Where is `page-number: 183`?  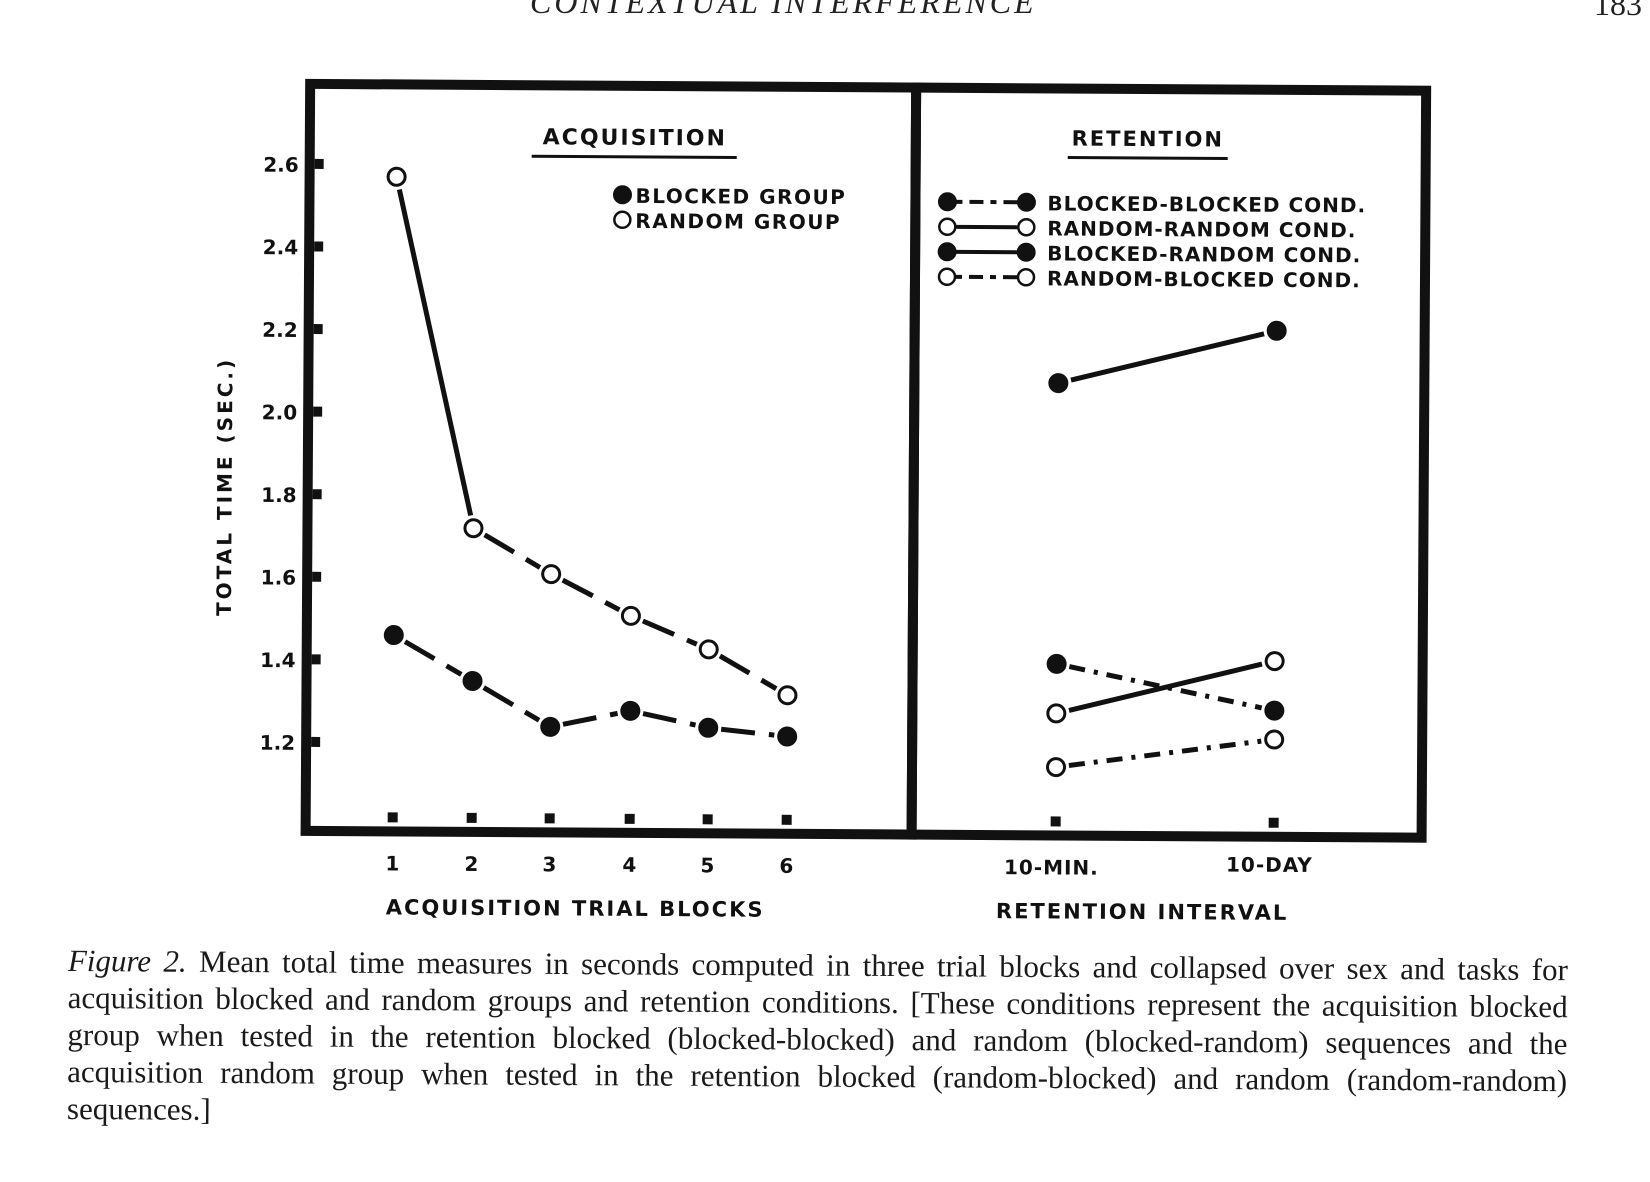
page-number: 183 is located at coordinates (1618, 11).